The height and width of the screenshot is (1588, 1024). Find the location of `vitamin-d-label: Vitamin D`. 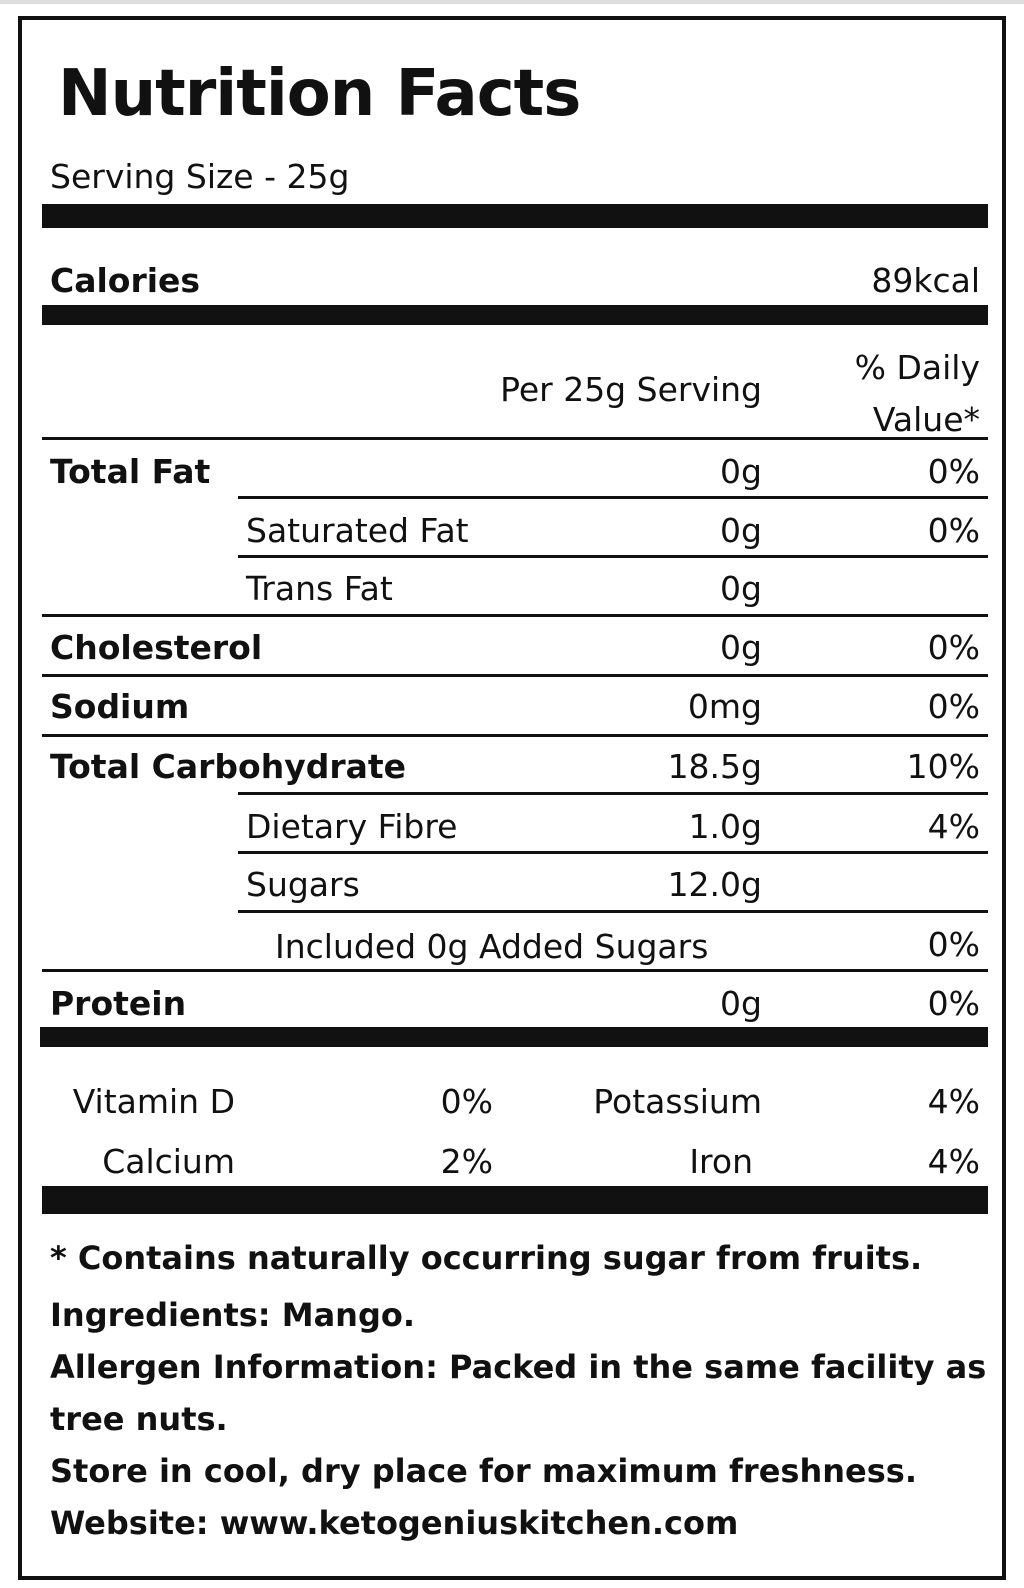

vitamin-d-label: Vitamin D is located at coordinates (153, 1101).